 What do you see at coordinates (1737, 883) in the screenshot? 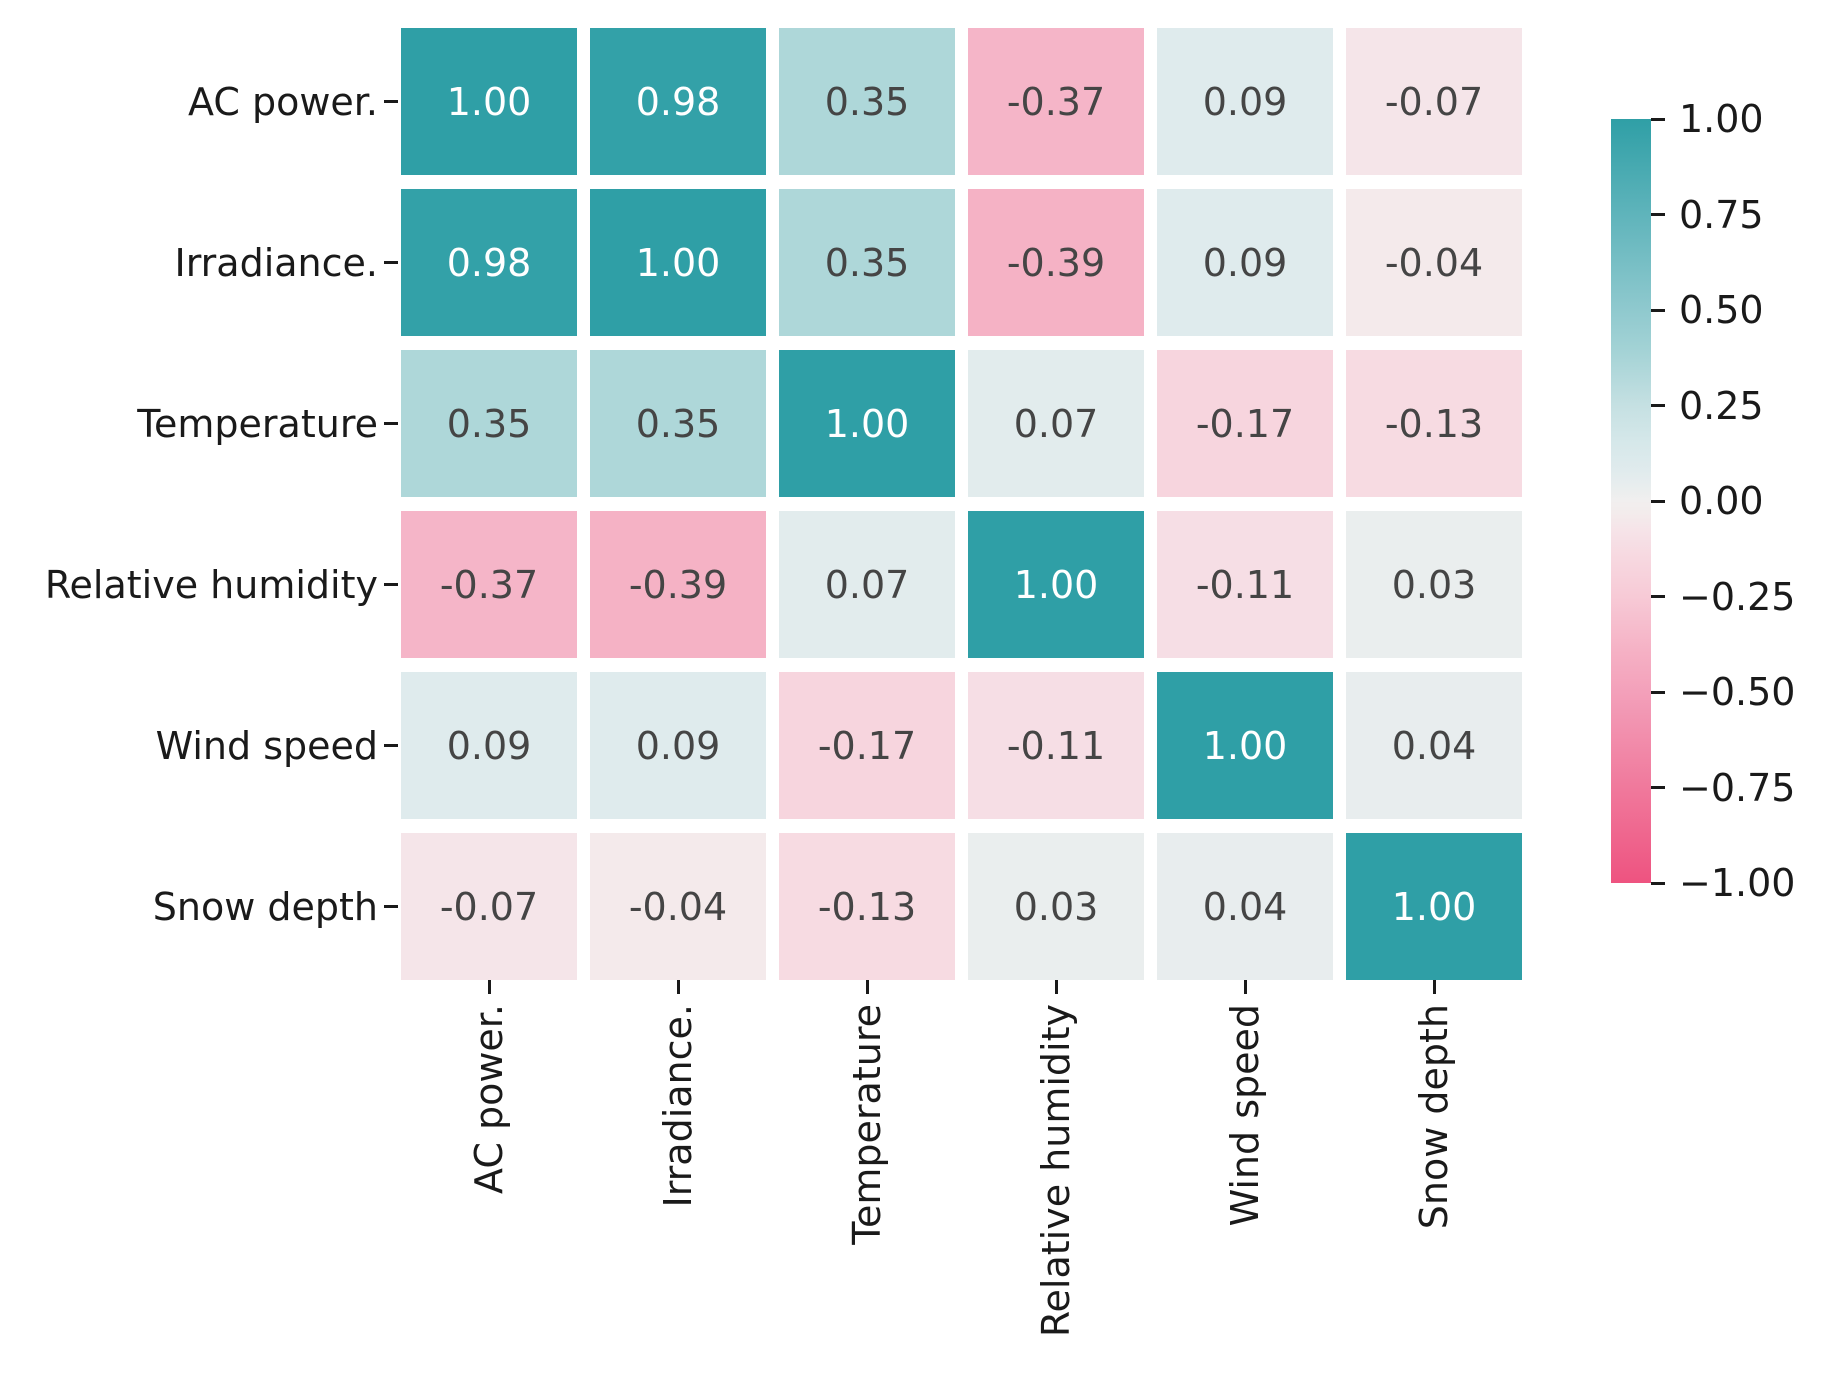
I see `colorbar-tick-label: −1.00` at bounding box center [1737, 883].